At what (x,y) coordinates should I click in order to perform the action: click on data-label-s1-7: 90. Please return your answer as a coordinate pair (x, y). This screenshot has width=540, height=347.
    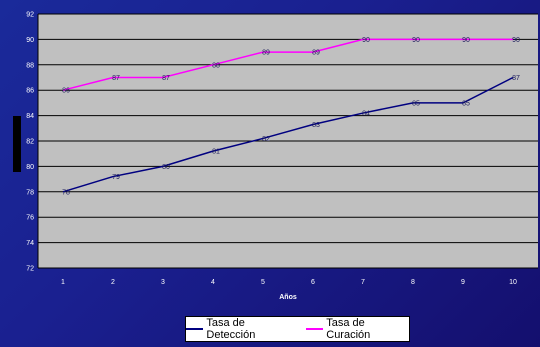
    Looking at the image, I should click on (416, 40).